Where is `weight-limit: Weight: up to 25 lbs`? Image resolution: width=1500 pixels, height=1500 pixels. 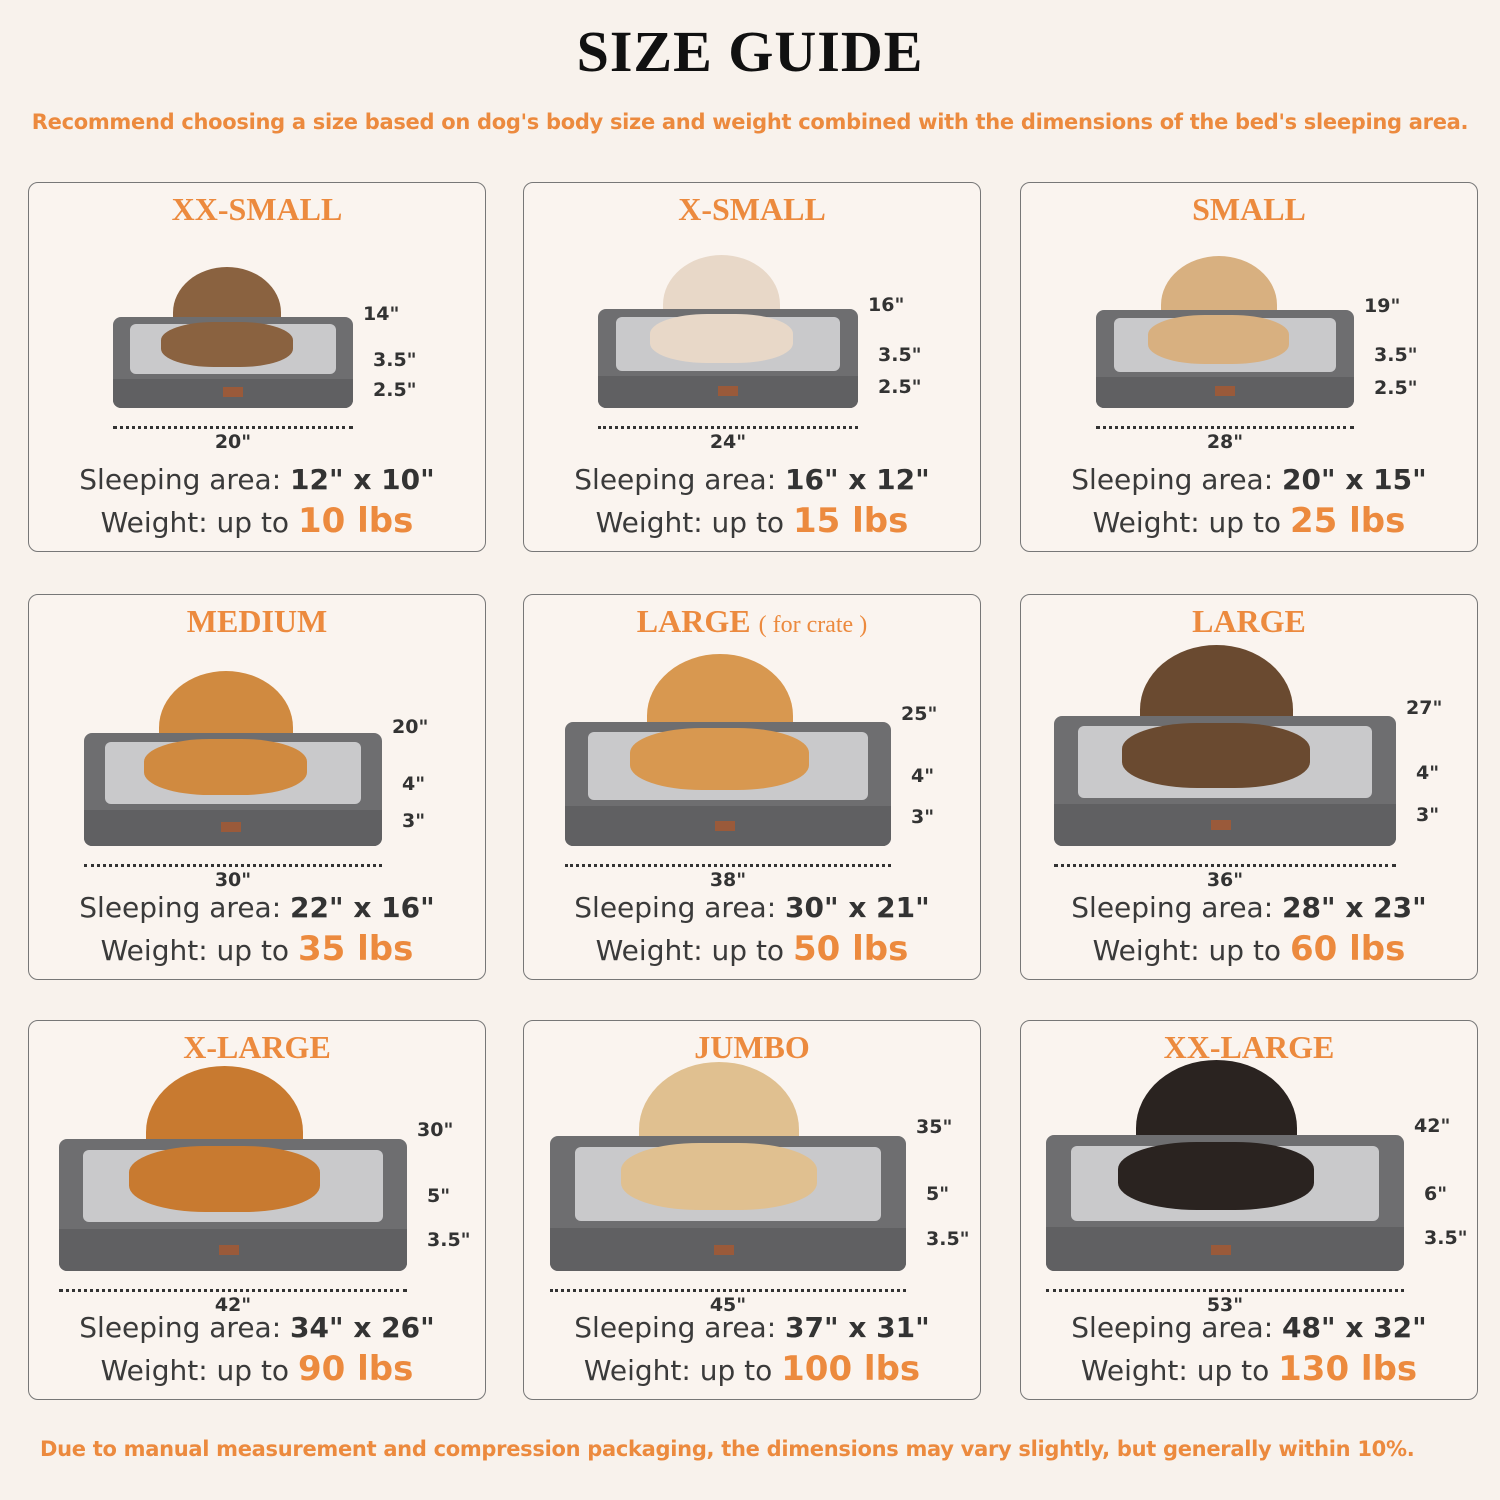
weight-limit: Weight: up to 25 lbs is located at coordinates (1249, 521).